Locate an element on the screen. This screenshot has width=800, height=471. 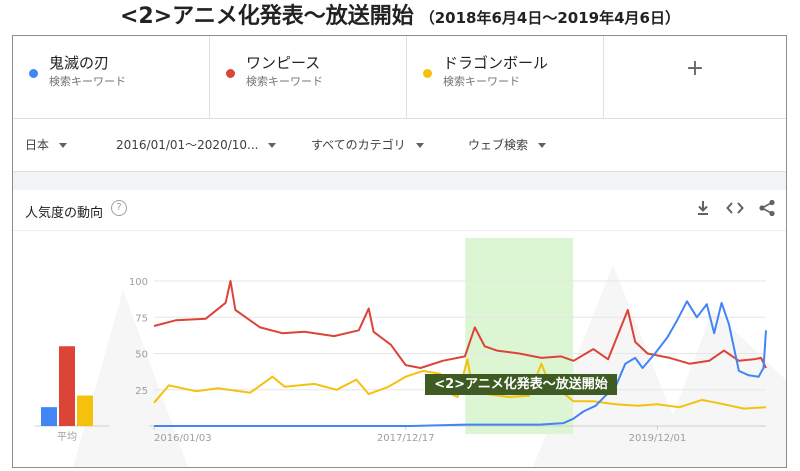
term-card-dragonball: ドラゴンボール 検索キーワード is located at coordinates (505, 77).